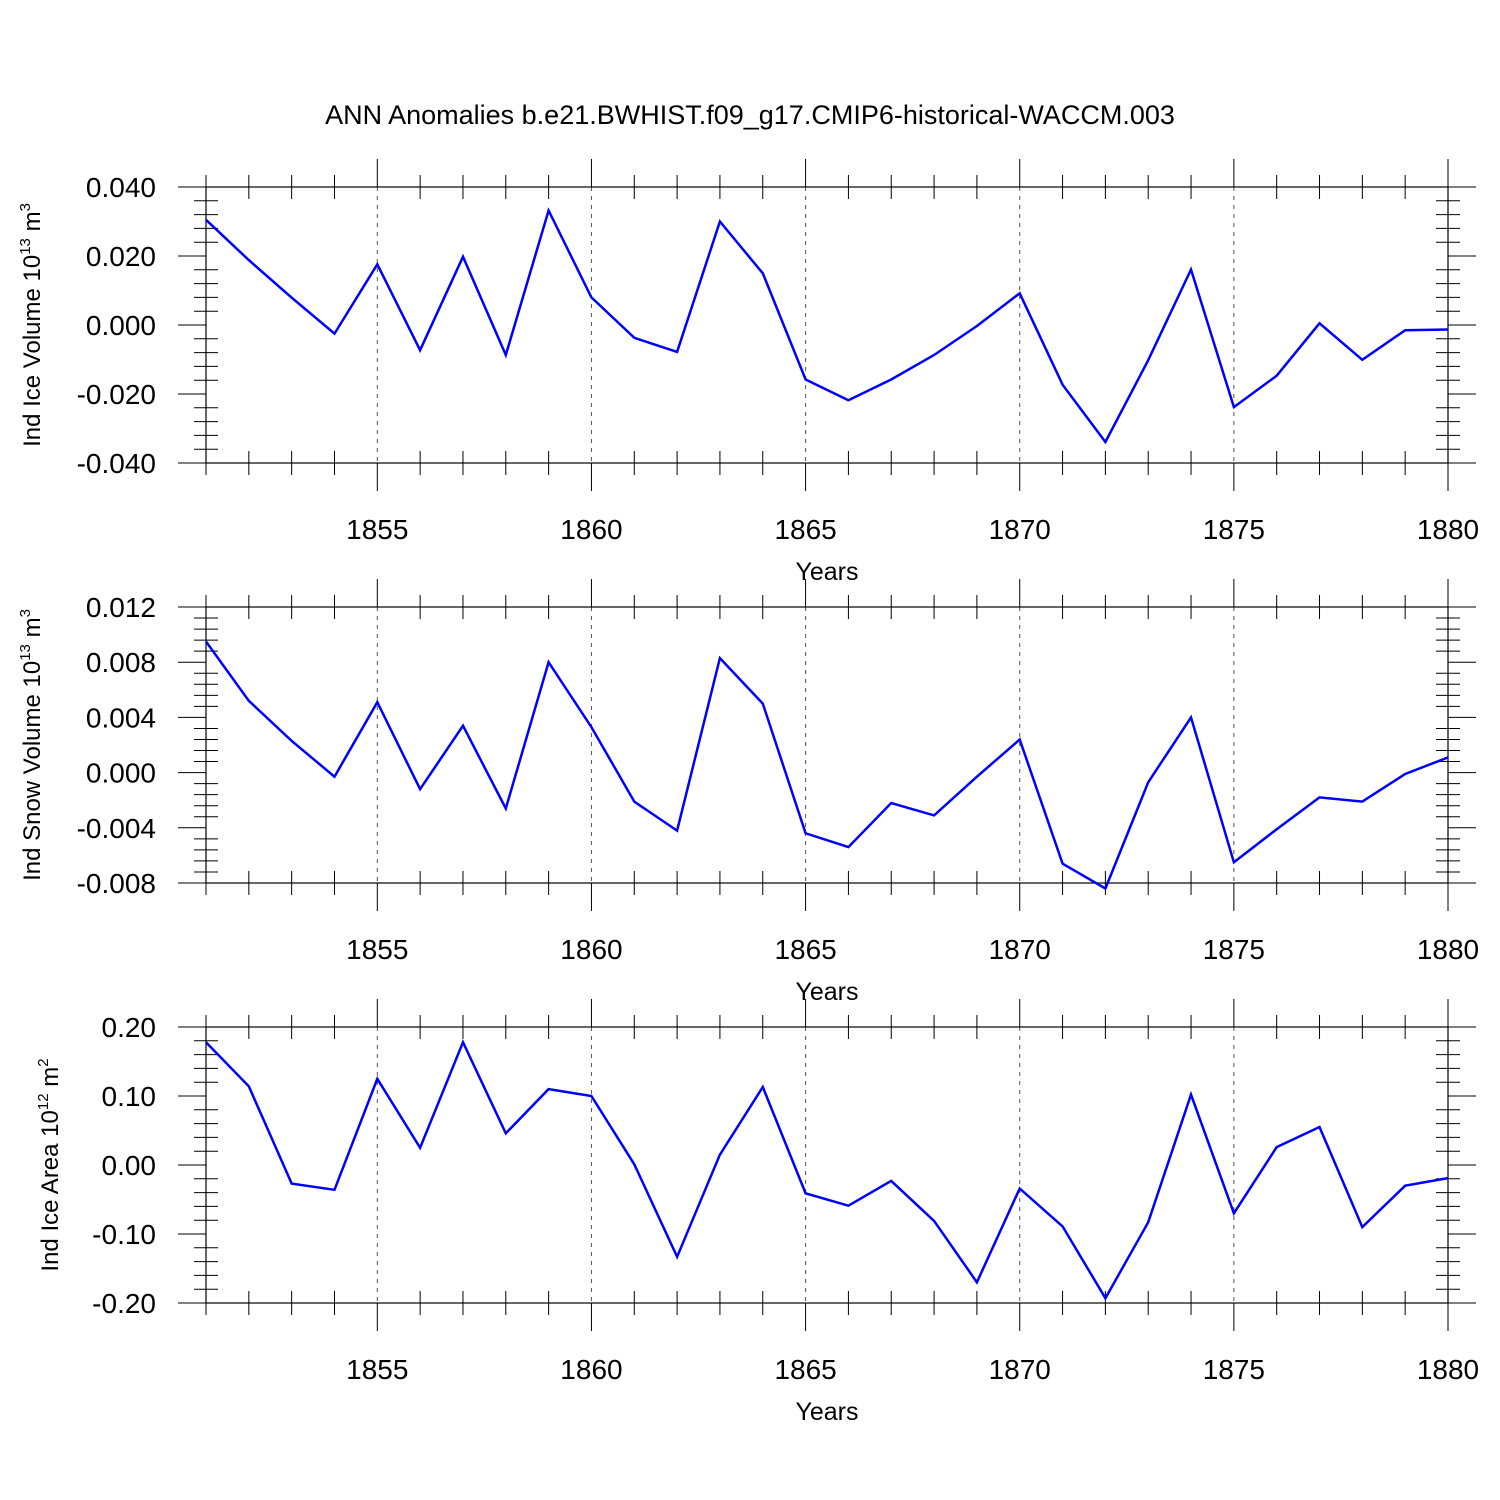 This screenshot has height=1500, width=1500. Describe the element at coordinates (121, 607) in the screenshot. I see `y-tick-label: 0.012` at that location.